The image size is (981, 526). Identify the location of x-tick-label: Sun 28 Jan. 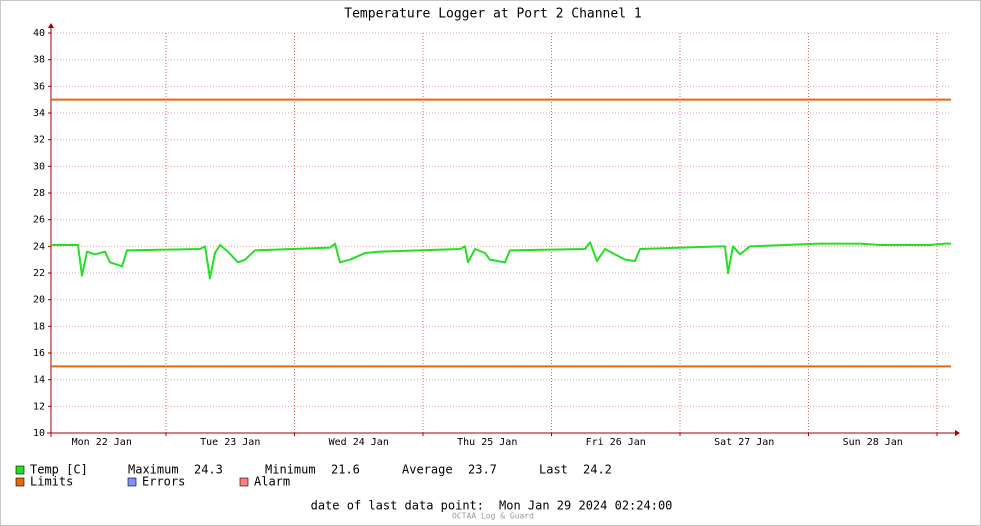
(873, 442).